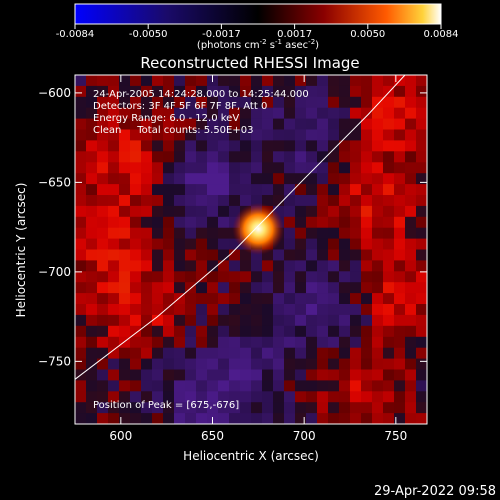  Describe the element at coordinates (201, 94) in the screenshot. I see `annotation-time: 24-Apr-2005 14:24:28.000 to 14:25:44.000` at that location.